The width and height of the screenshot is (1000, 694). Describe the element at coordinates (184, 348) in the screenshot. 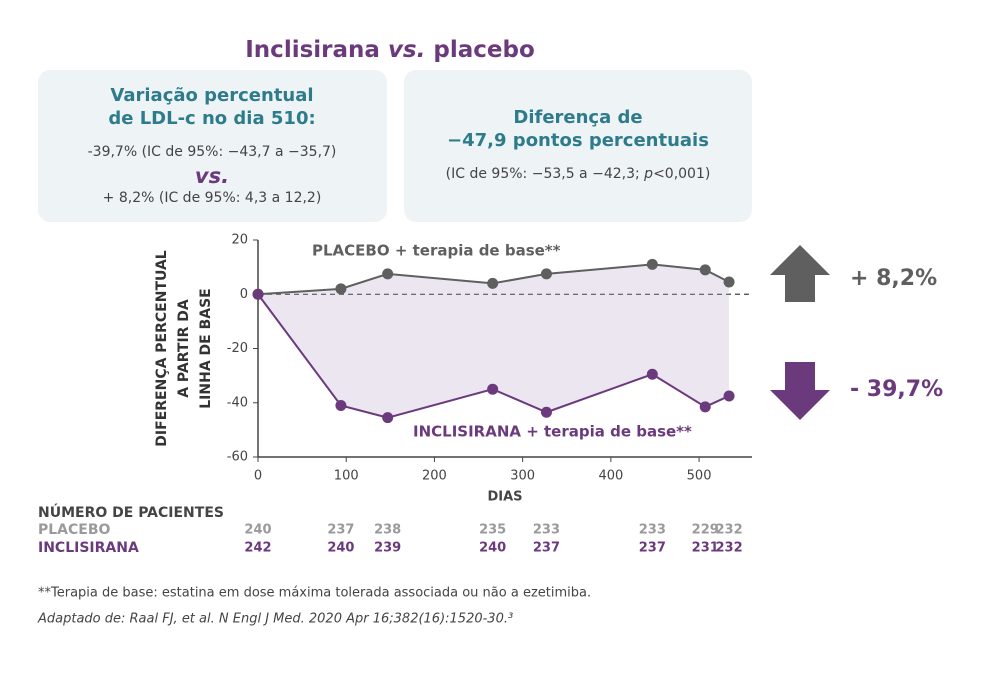

I see `y-axis-label: A PARTIR DA` at that location.